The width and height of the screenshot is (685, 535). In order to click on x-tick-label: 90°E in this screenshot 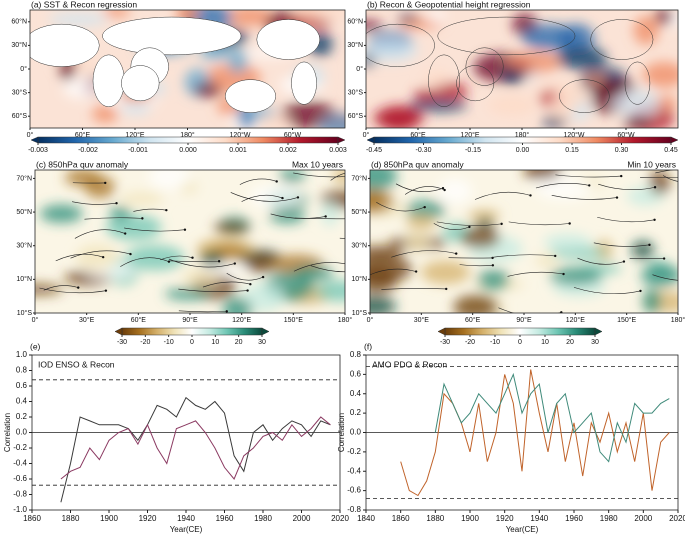, I will do `click(190, 320)`.